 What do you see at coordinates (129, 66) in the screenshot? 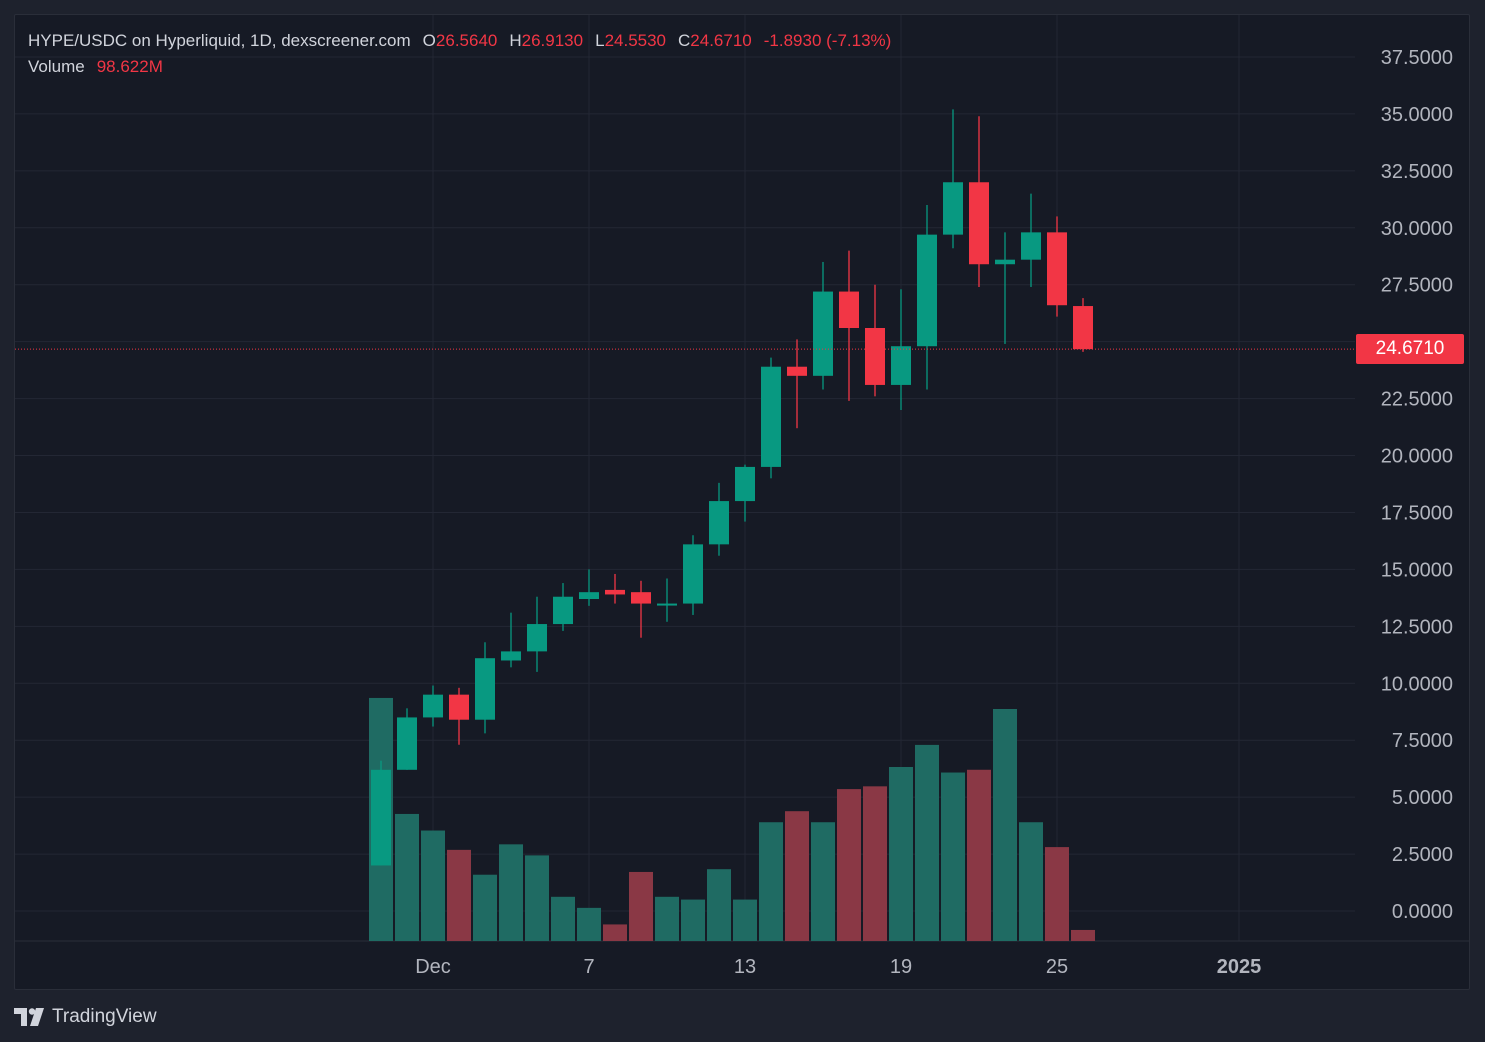
I see `volume-value: 98.622M` at bounding box center [129, 66].